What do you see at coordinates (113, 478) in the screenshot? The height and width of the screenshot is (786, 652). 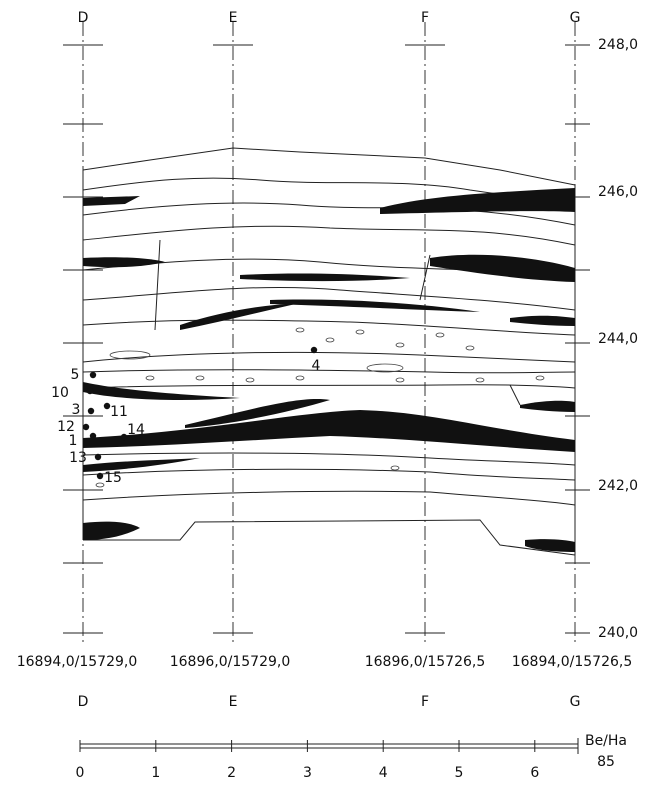 I see `sample-label: 15` at bounding box center [113, 478].